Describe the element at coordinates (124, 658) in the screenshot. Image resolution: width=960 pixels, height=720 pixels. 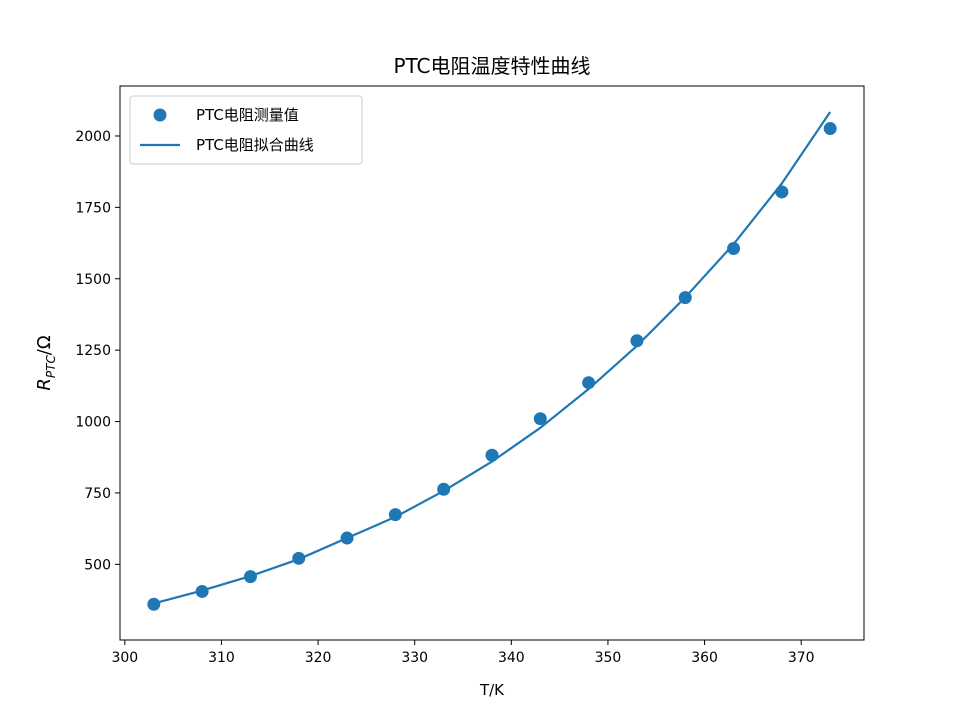
I see `x-tick-label: 300` at that location.